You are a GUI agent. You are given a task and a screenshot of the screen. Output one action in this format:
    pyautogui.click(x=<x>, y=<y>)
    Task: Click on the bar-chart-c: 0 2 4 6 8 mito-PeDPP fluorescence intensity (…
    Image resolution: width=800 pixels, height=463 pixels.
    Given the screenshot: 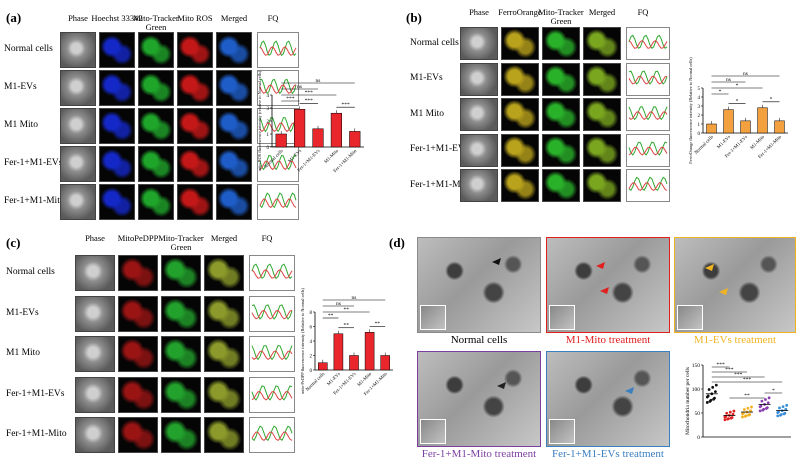 What is the action you would take?
    pyautogui.click(x=346, y=342)
    